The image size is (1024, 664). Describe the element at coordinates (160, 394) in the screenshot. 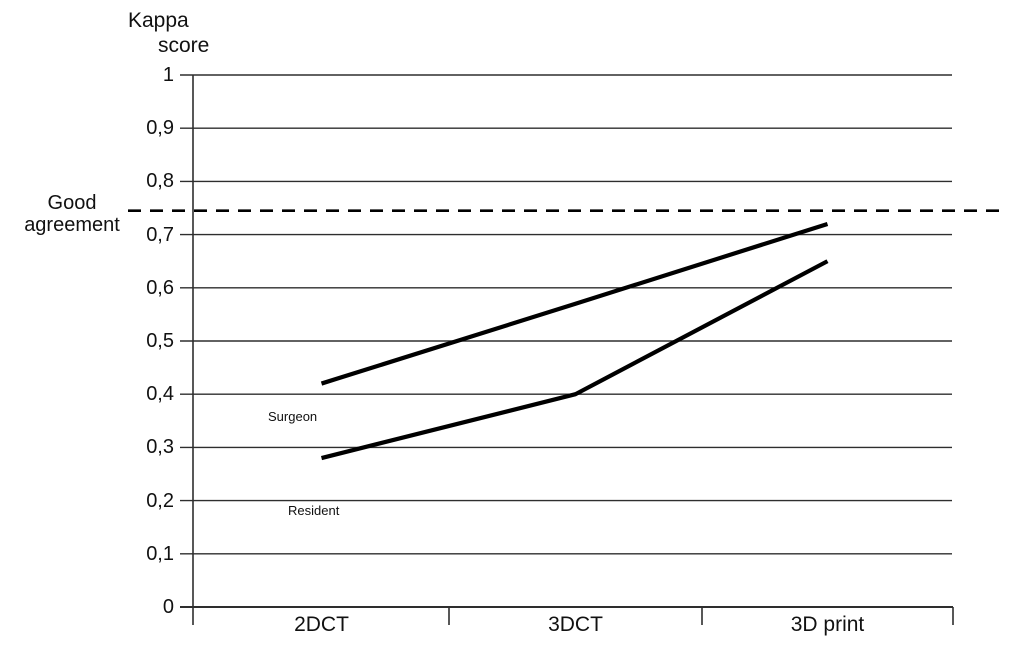

I see `y-tick-label: 0,4` at that location.